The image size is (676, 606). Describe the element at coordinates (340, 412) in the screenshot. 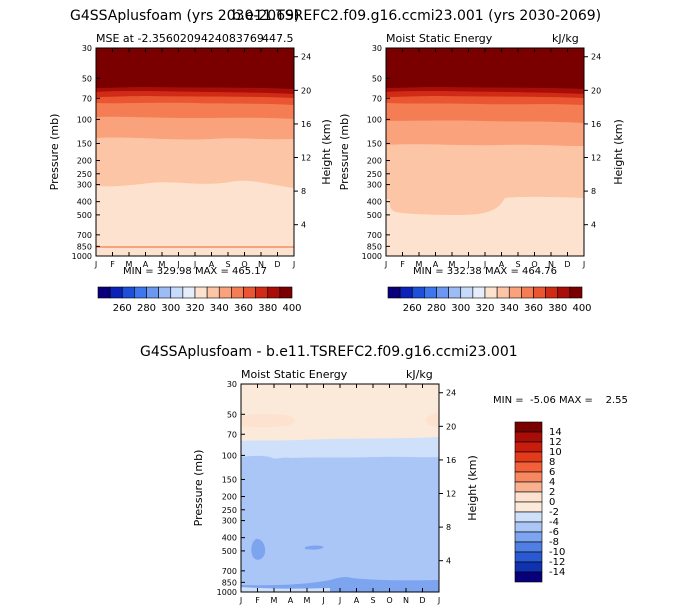

I see `band-b-pos` at that location.